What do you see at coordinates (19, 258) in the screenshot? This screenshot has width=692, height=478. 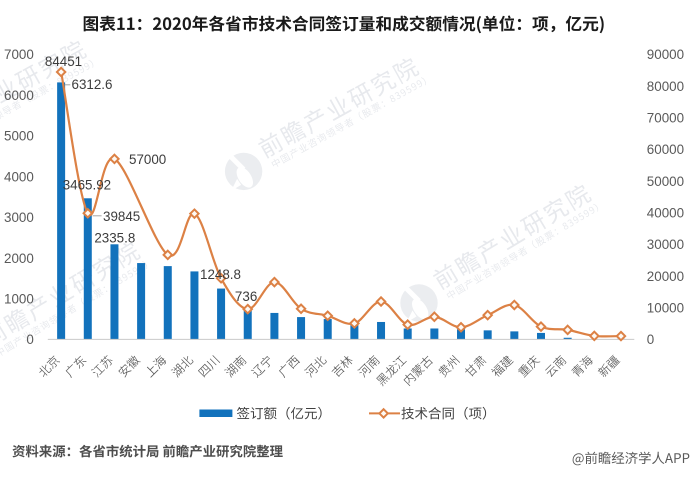 I see `svg-text: 2000` at bounding box center [19, 258].